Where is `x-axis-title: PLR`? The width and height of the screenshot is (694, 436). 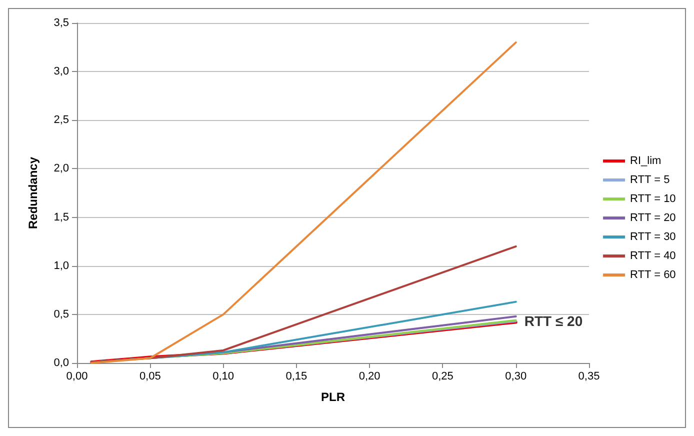
x-axis-title: PLR is located at coordinates (333, 397).